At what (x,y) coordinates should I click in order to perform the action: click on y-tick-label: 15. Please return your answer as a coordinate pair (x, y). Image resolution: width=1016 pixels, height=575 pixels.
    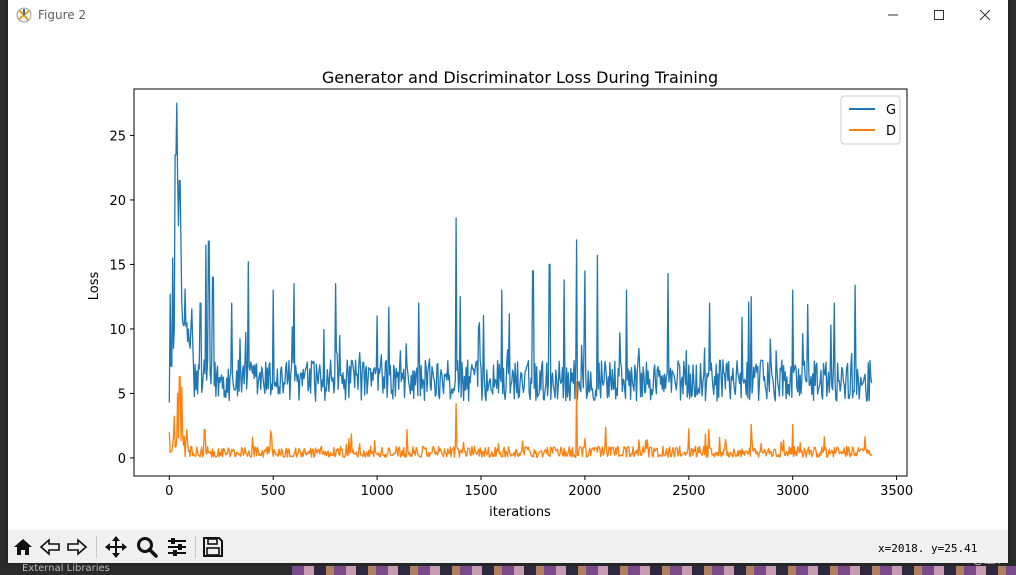
    Looking at the image, I should click on (117, 265).